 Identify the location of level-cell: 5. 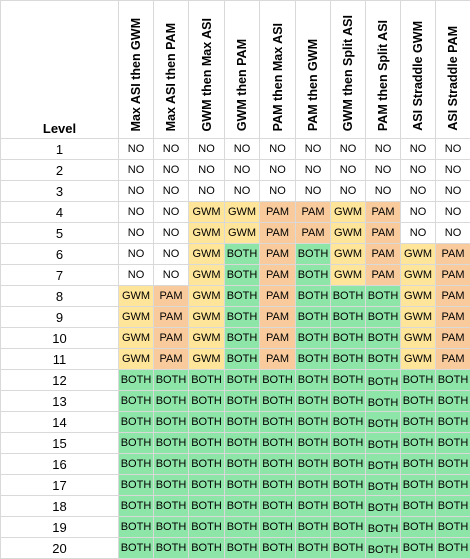
(60, 233).